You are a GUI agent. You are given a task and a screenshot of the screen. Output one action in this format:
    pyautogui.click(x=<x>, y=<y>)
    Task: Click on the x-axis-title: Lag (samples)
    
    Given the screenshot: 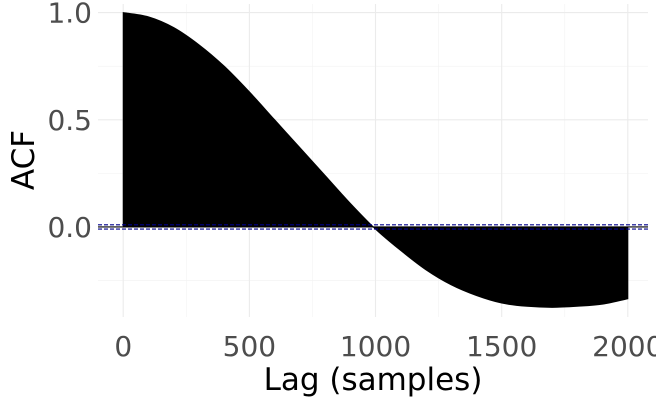 What is the action you would take?
    pyautogui.click(x=373, y=380)
    